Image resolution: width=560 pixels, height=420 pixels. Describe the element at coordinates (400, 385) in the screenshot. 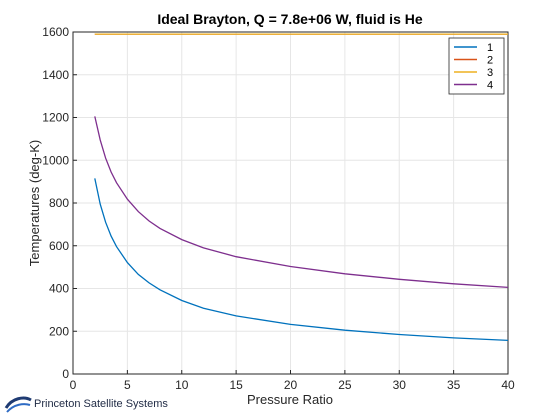

I see `x-tick-label: 30` at that location.